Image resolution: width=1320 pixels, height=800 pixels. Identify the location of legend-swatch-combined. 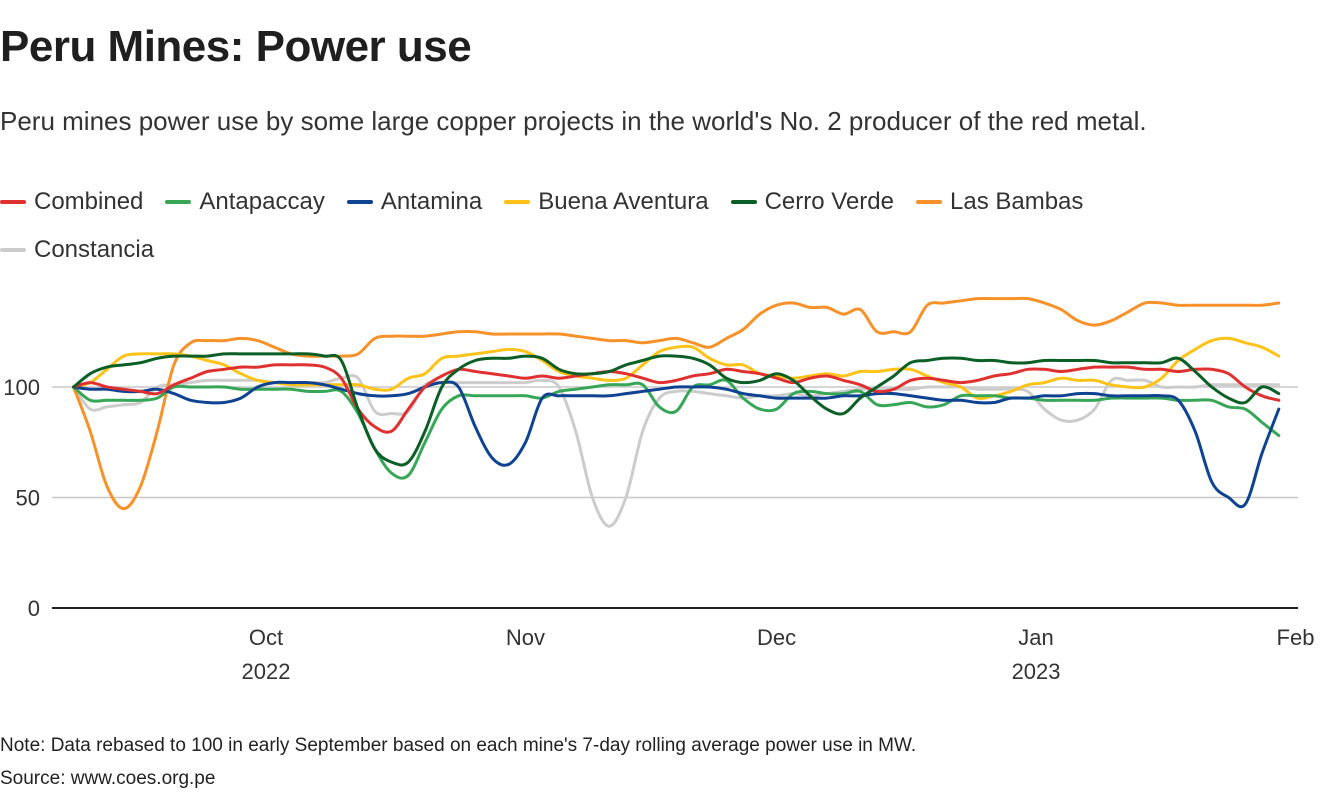
(13, 202).